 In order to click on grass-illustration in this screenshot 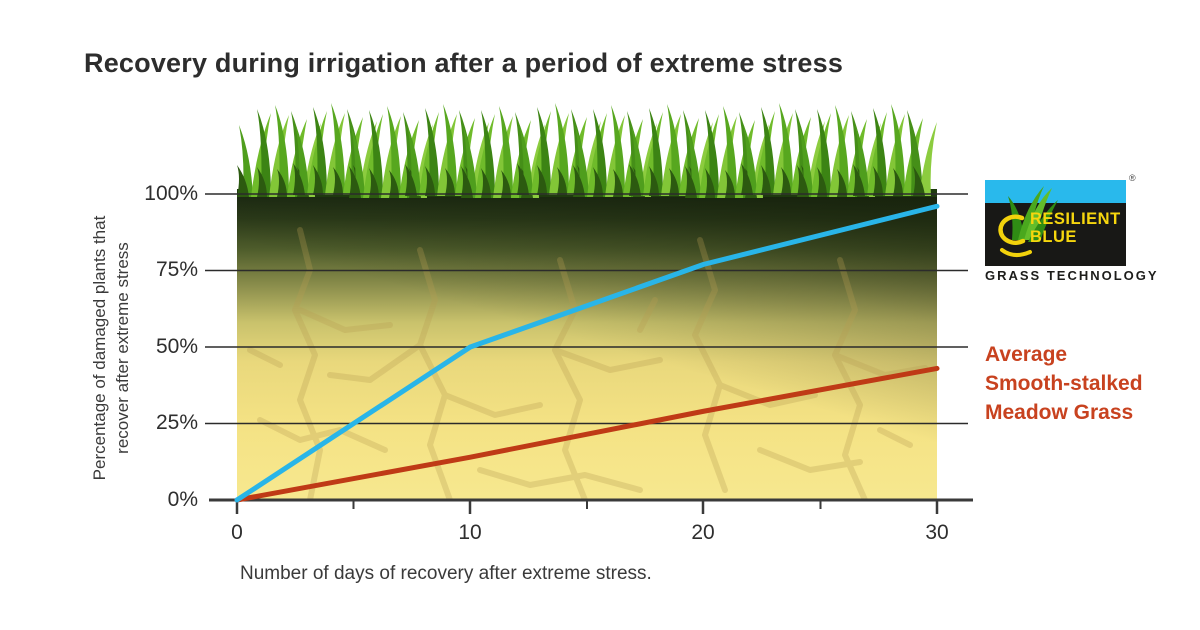, I will do `click(587, 150)`.